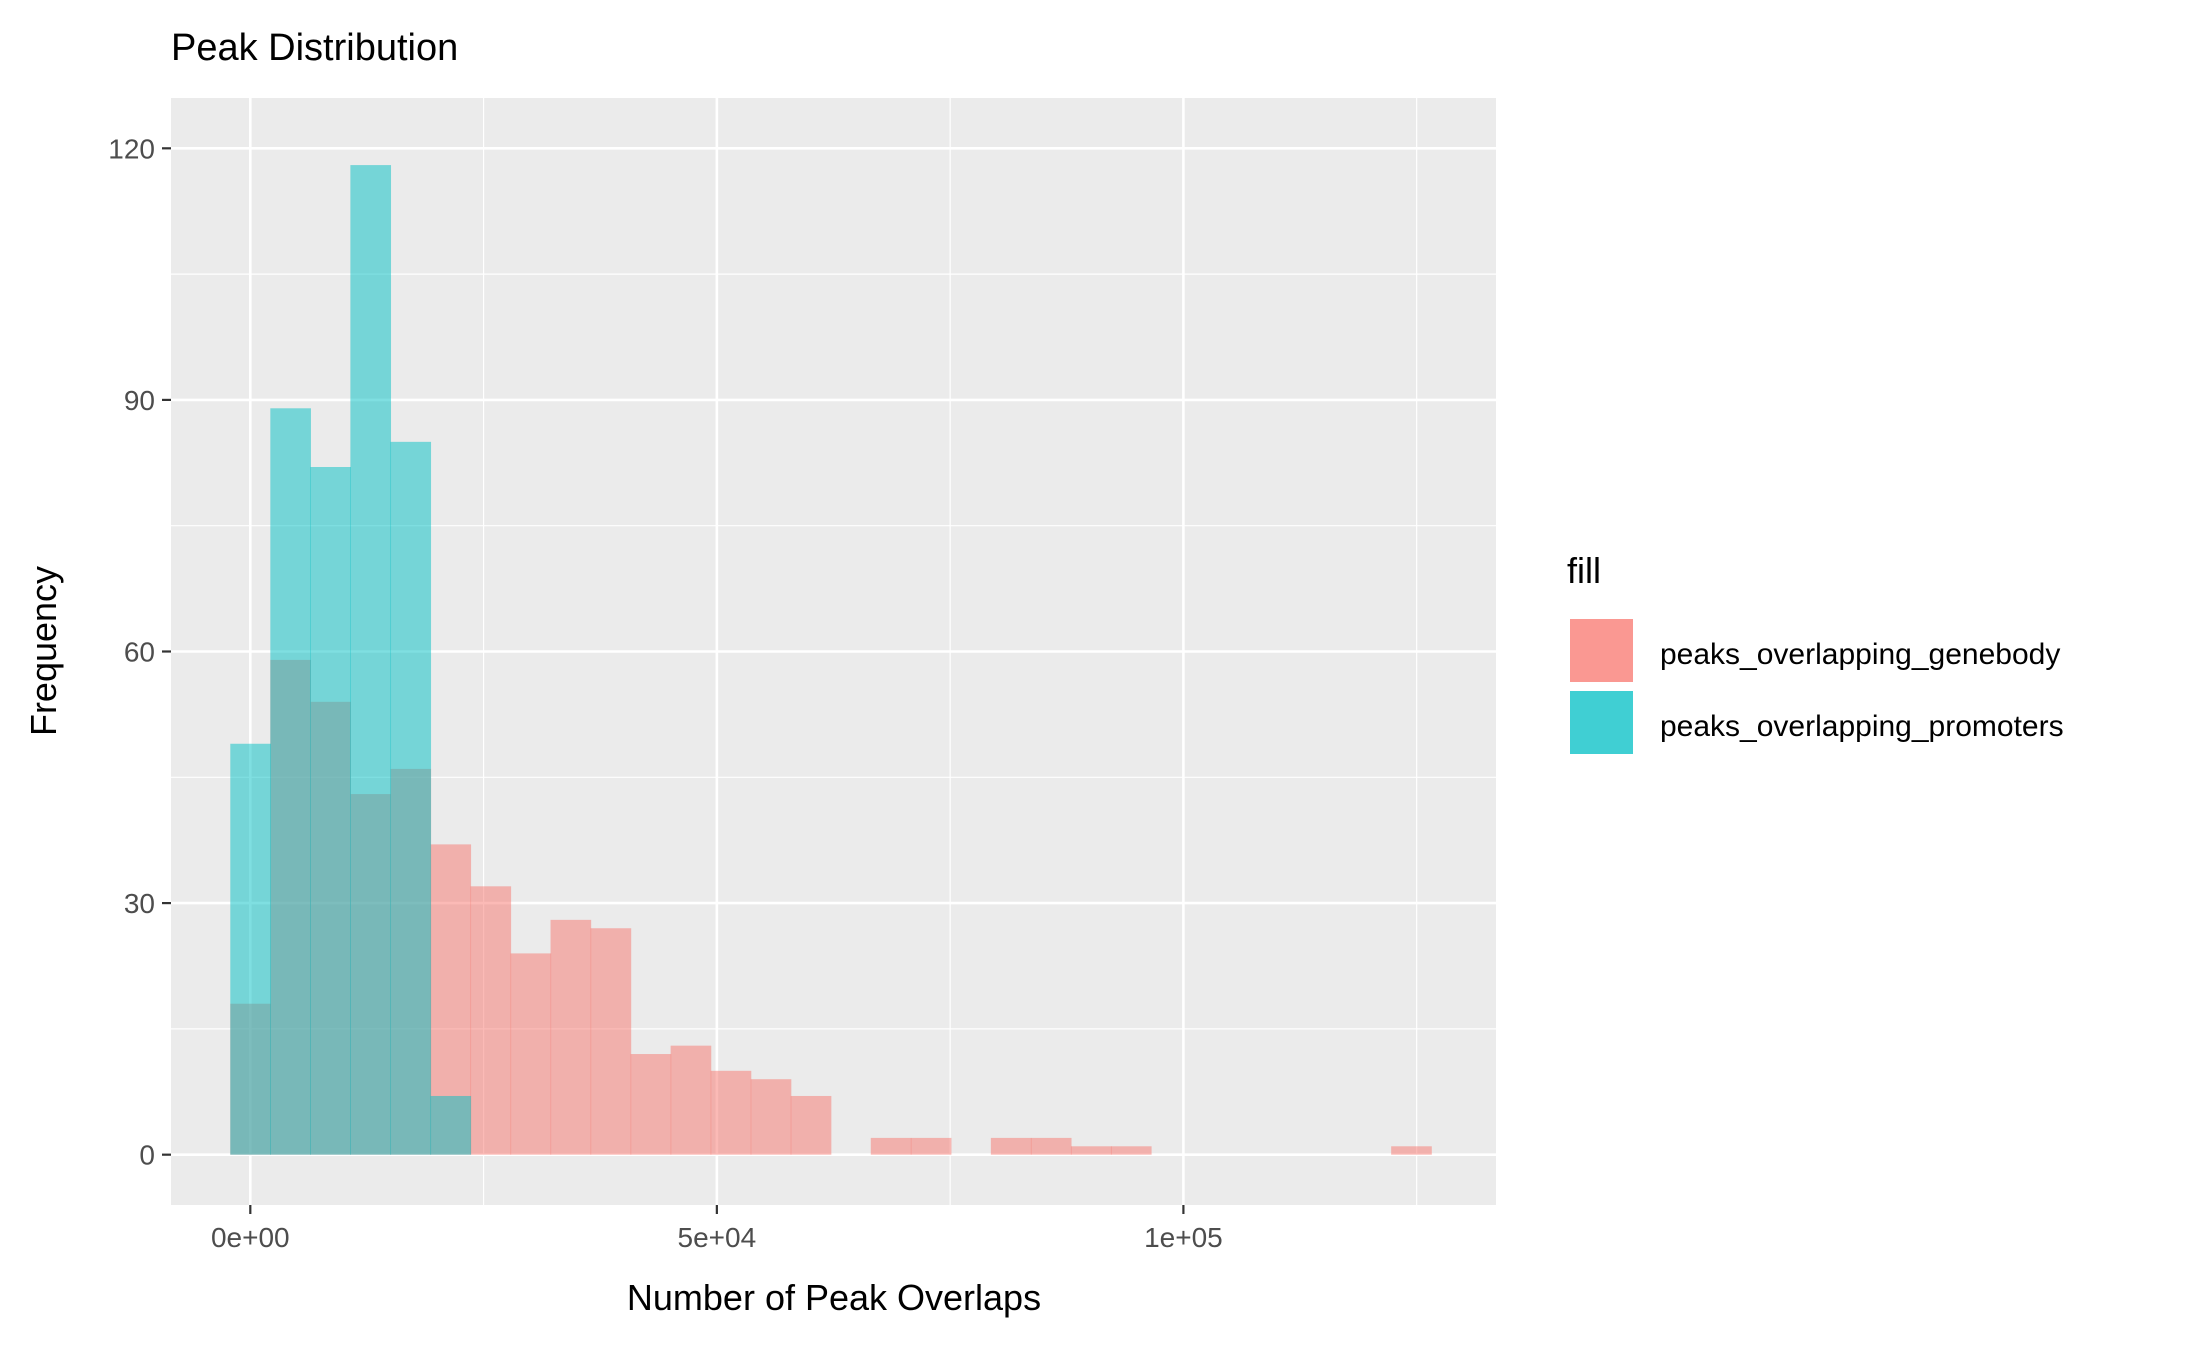  Describe the element at coordinates (43, 651) in the screenshot. I see `y-axis-label: Frequency` at that location.